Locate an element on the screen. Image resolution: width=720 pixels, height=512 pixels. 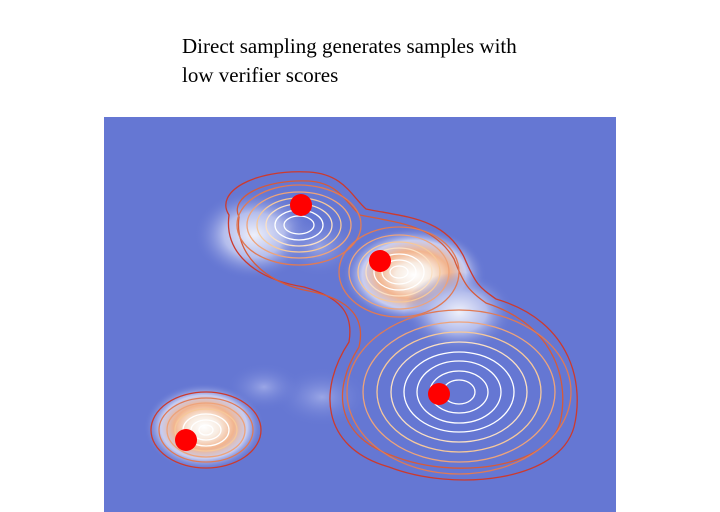
contours-mode-lower-right is located at coordinates (459, 392).